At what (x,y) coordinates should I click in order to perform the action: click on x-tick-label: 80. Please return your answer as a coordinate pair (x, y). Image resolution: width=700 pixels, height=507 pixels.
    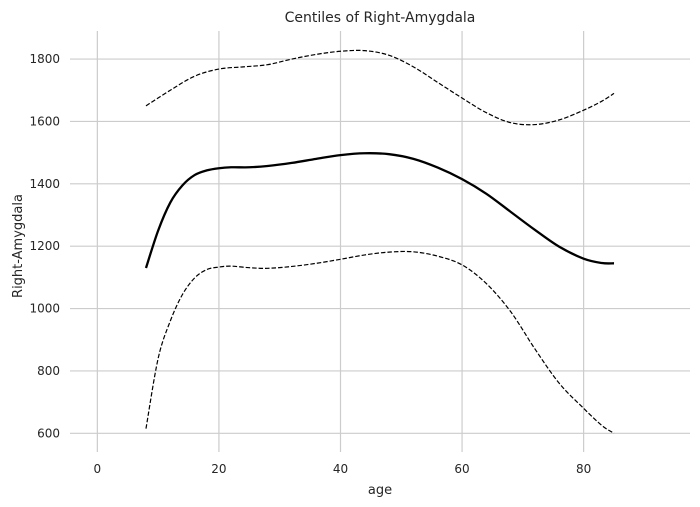
    Looking at the image, I should click on (583, 469).